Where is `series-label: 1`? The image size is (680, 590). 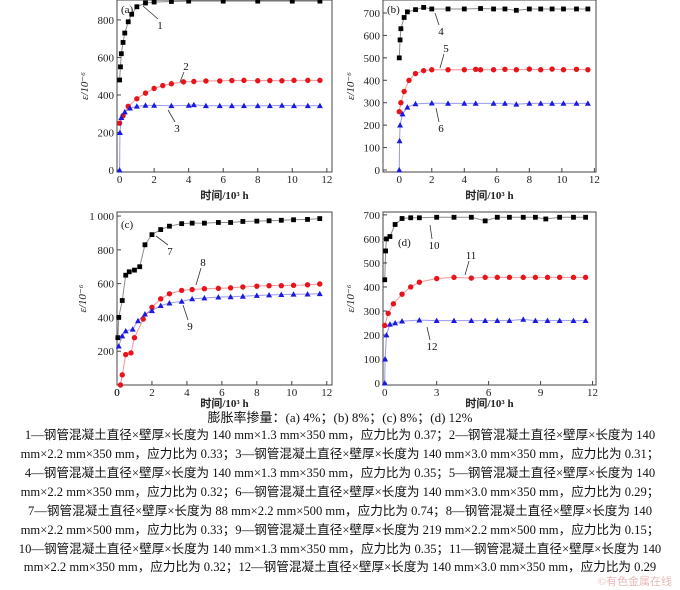 series-label: 1 is located at coordinates (160, 26).